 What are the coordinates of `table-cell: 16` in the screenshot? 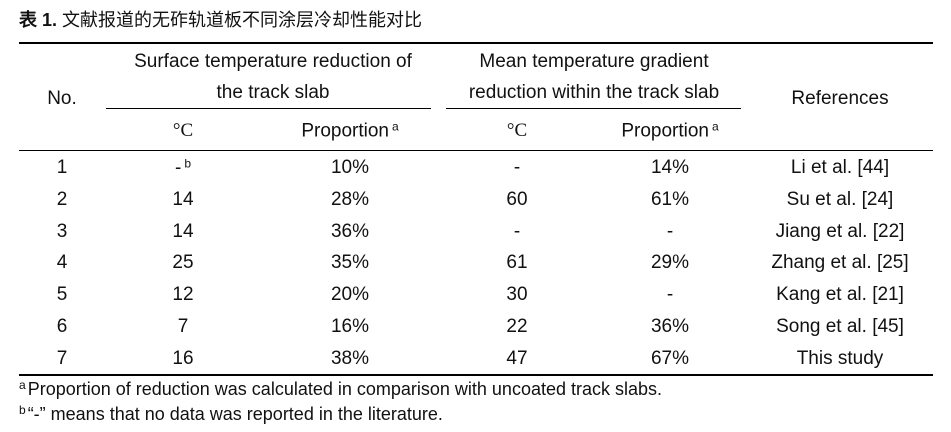 It's located at (182, 359).